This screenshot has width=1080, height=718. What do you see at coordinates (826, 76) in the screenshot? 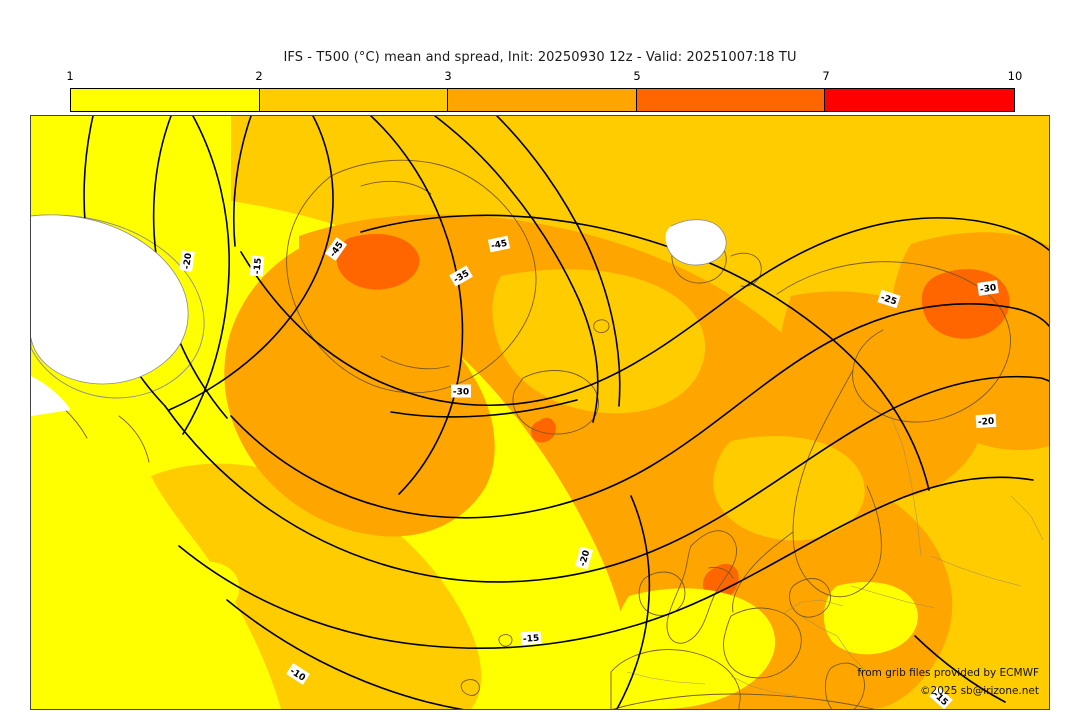
I see `colorbar-tick-7: 7` at bounding box center [826, 76].